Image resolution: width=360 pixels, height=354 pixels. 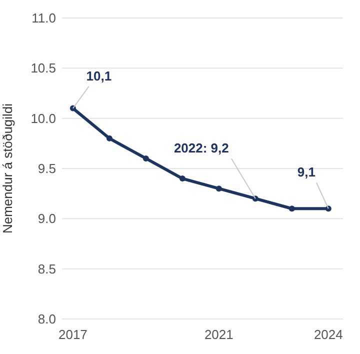 What do you see at coordinates (47, 168) in the screenshot?
I see `y-tick-label: 9.5` at bounding box center [47, 168].